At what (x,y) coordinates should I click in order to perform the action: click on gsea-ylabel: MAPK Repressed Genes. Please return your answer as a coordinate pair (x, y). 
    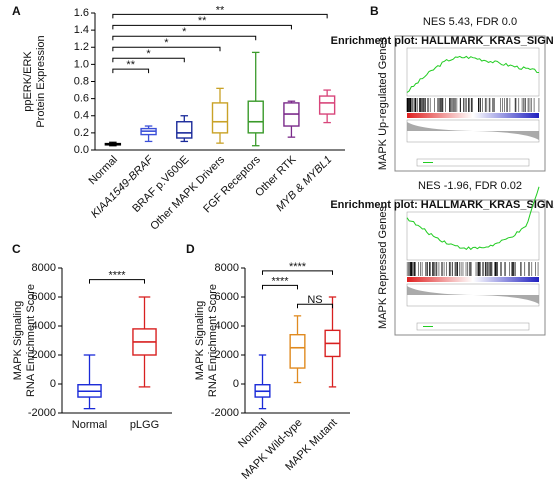
    Looking at the image, I should click on (383, 267).